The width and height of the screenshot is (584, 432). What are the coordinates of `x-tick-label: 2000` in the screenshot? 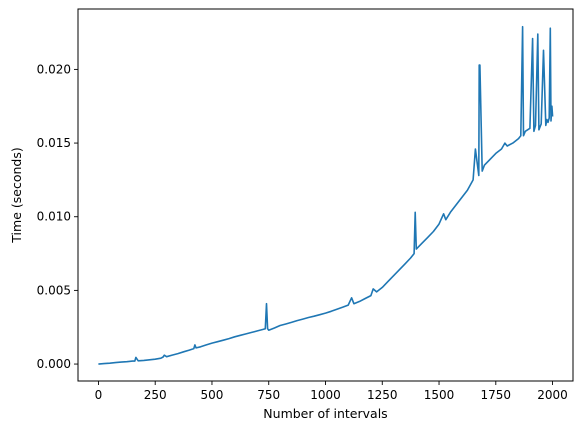 It's located at (552, 395).